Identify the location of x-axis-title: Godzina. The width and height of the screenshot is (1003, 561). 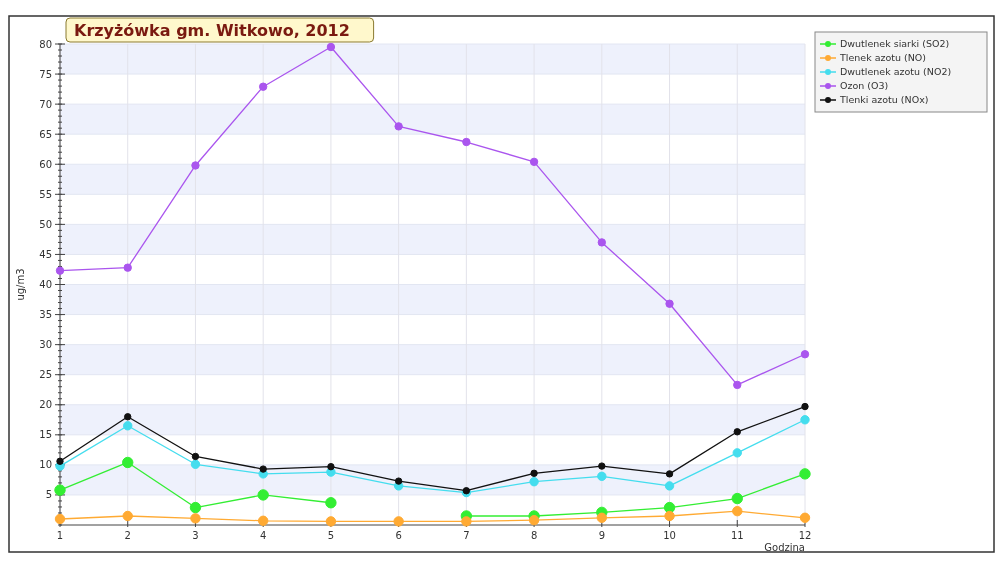
(784, 547).